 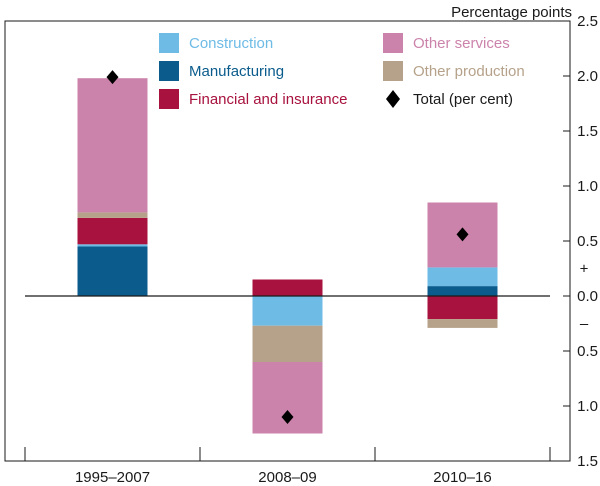 What do you see at coordinates (112, 477) in the screenshot?
I see `x-category-label: 1995–2007` at bounding box center [112, 477].